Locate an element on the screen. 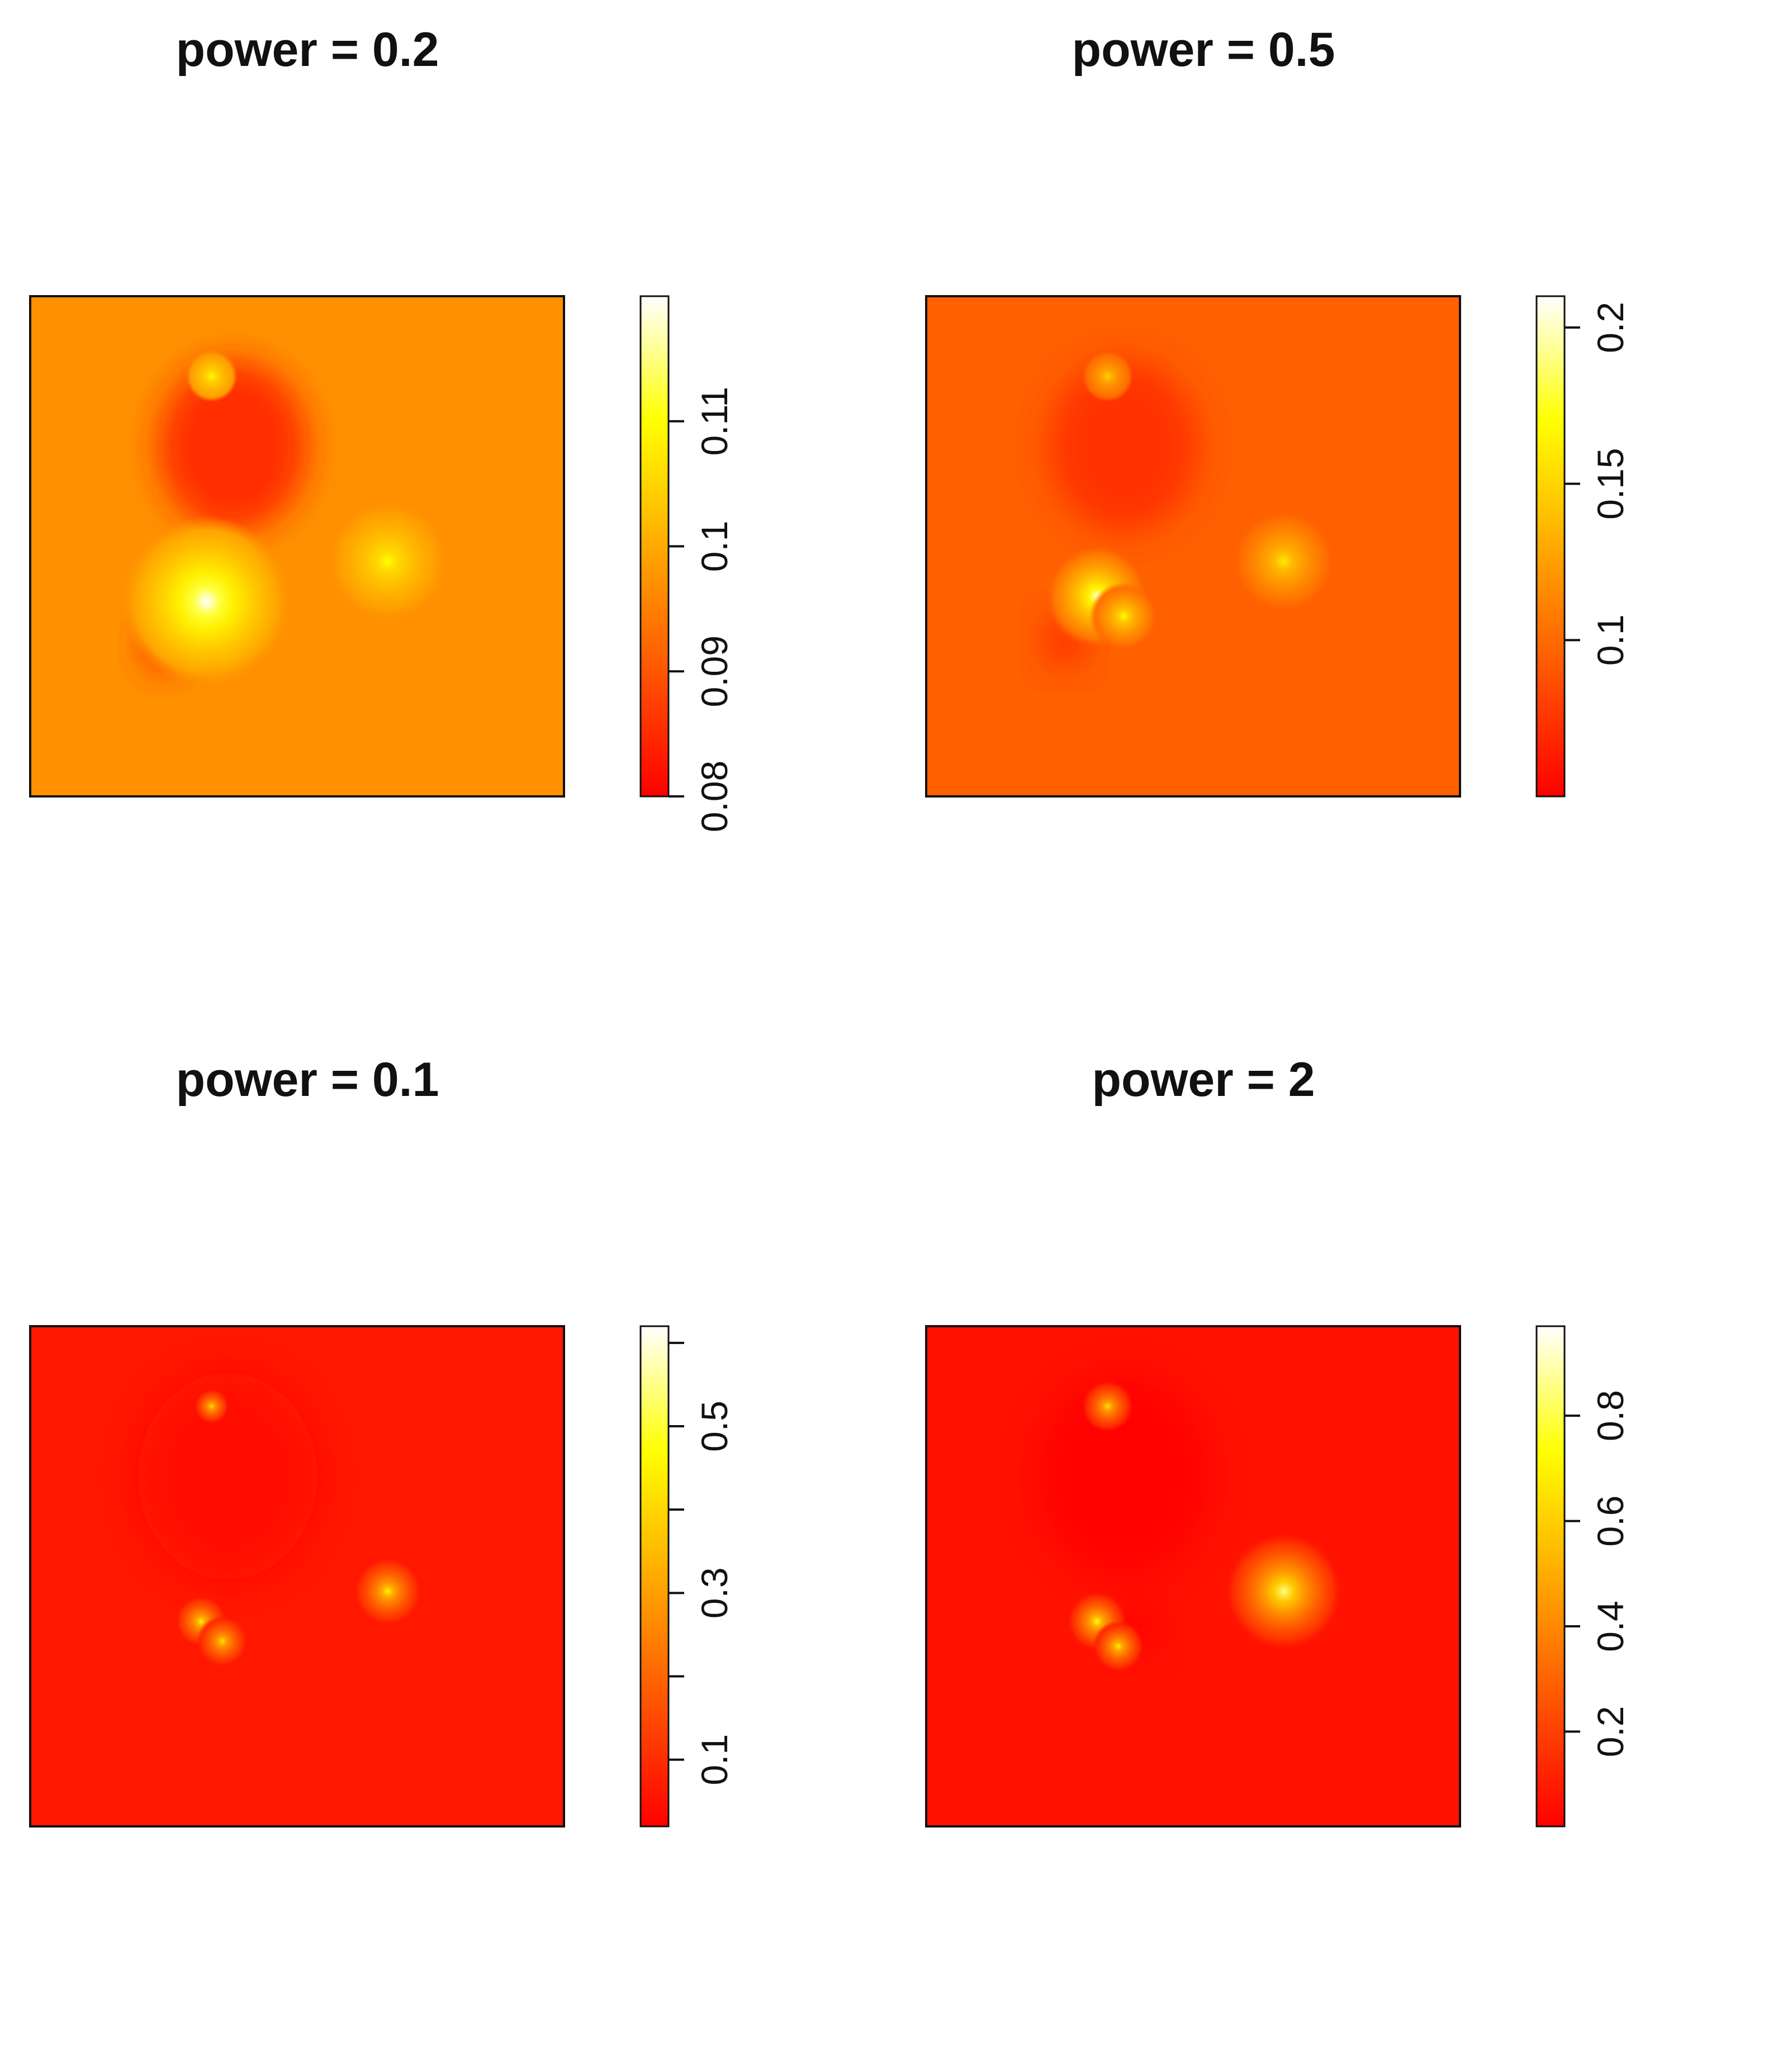  colorbar-tick-label: 0.5 is located at coordinates (714, 1427).